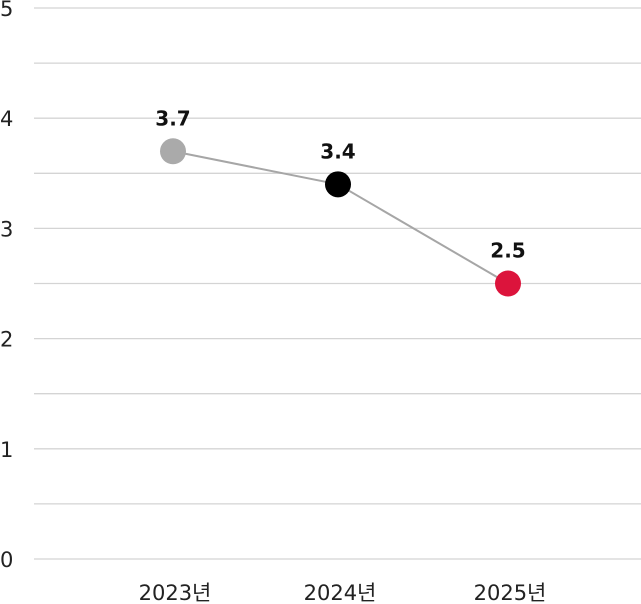  I want to click on x-axis-ticks: 2023년 2024년 2025년, so click(343, 592).